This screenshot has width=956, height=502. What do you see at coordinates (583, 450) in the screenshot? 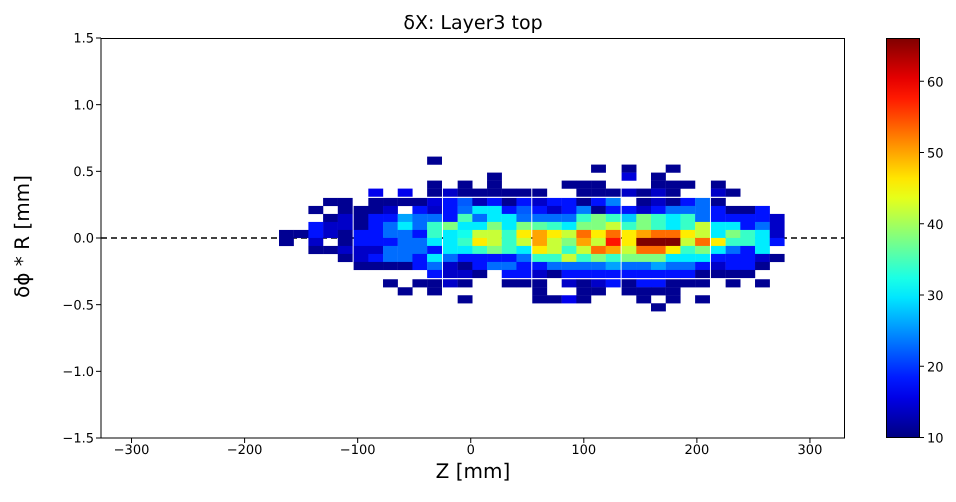
I see `x-tick-label: 100` at bounding box center [583, 450].